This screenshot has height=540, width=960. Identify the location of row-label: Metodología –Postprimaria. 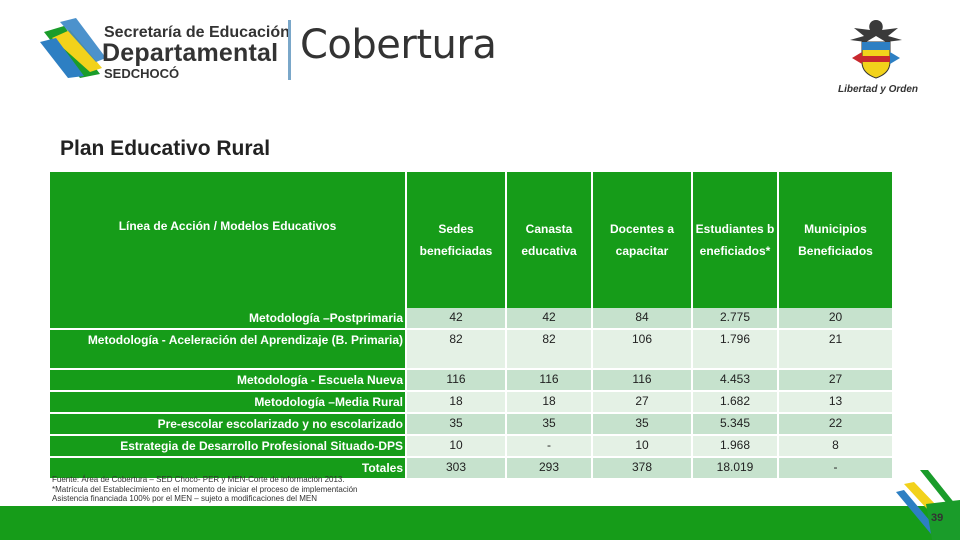
(228, 319).